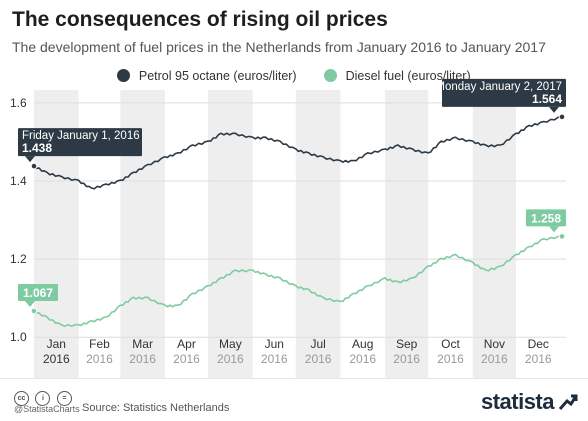  Describe the element at coordinates (331, 75) in the screenshot. I see `legend-swatch-diesel` at that location.